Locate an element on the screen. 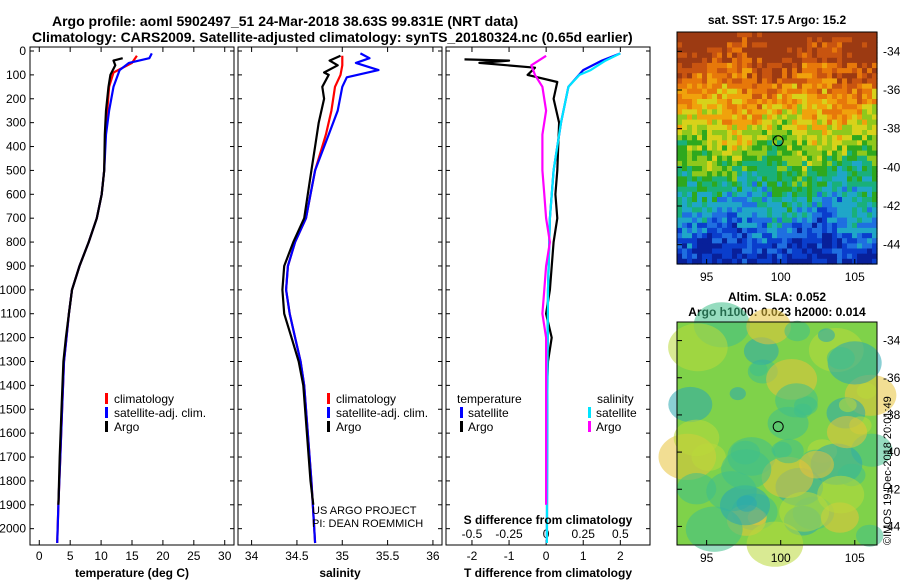  sst-map-title: sat. SST: 17.5 Argo: 15.2 is located at coordinates (777, 20).